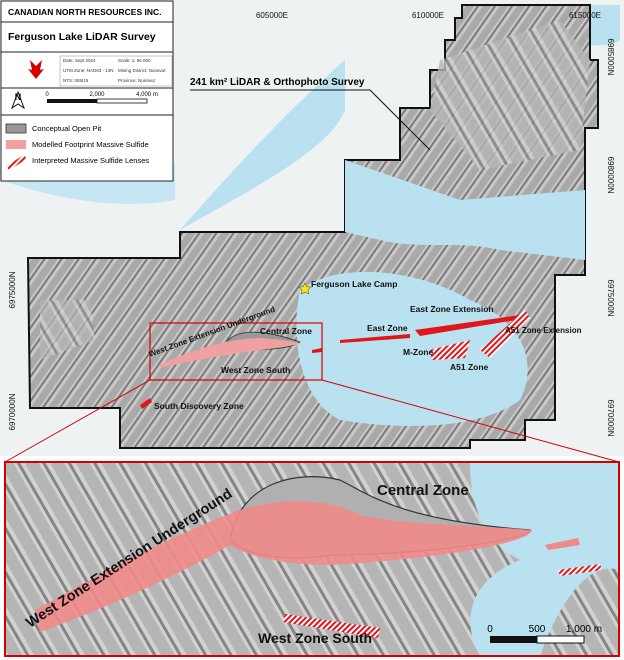 Image resolution: width=624 pixels, height=660 pixels. I want to click on leader-line, so click(310, 120).